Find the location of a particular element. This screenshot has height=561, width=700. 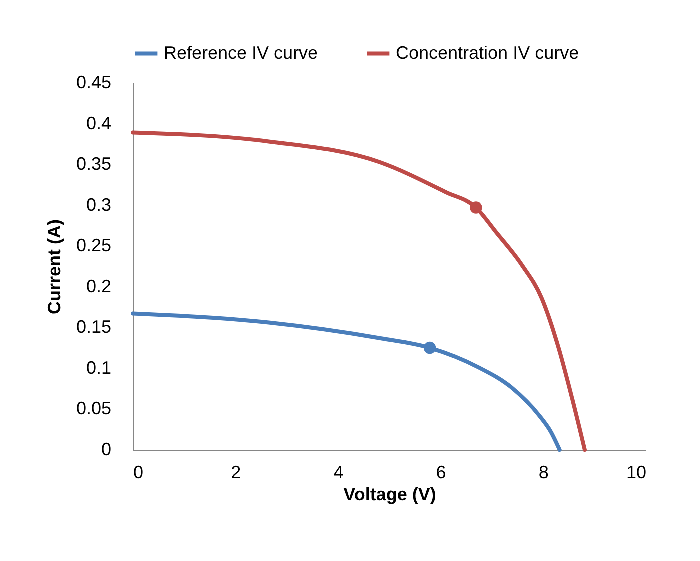

y-tick-label: 0.3 is located at coordinates (99, 204).